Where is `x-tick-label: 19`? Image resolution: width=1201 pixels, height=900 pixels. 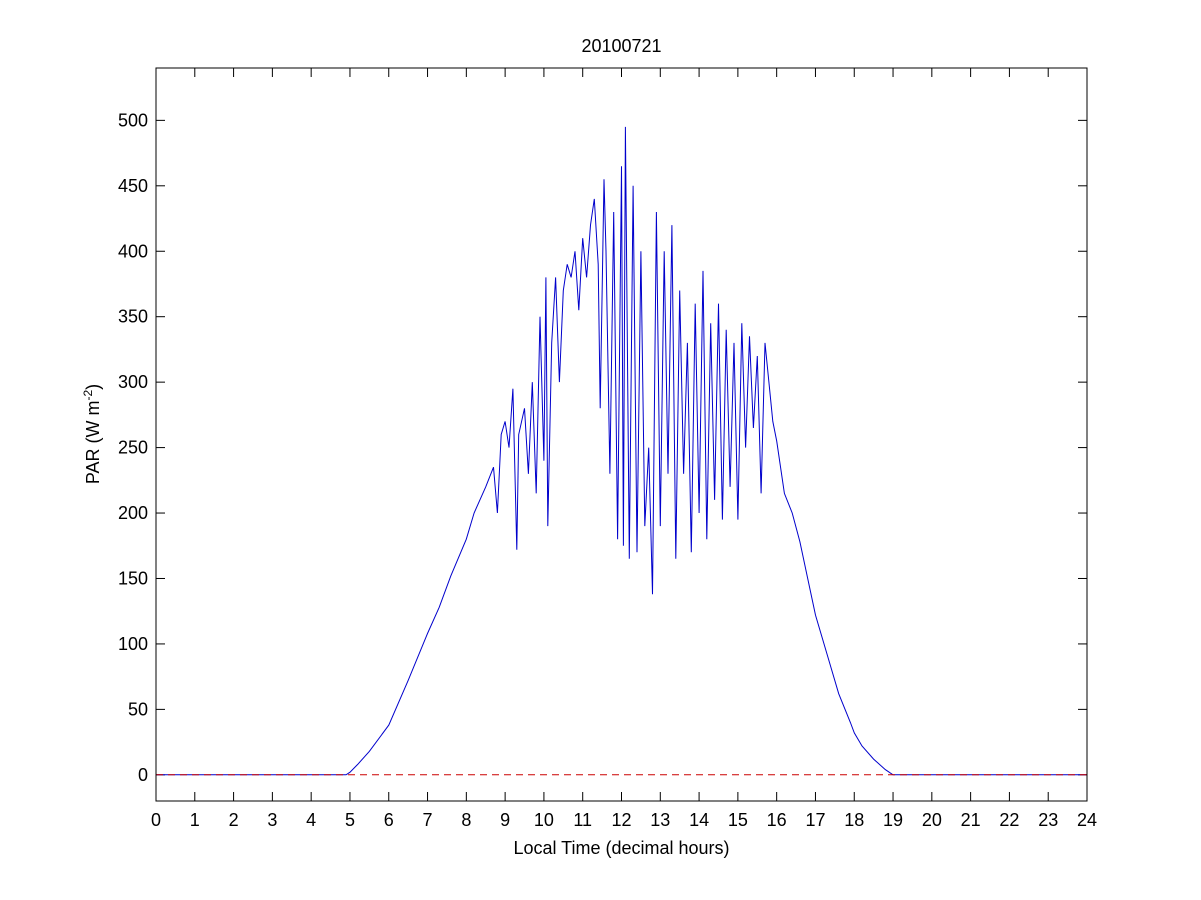
x-tick-label: 19 is located at coordinates (893, 820).